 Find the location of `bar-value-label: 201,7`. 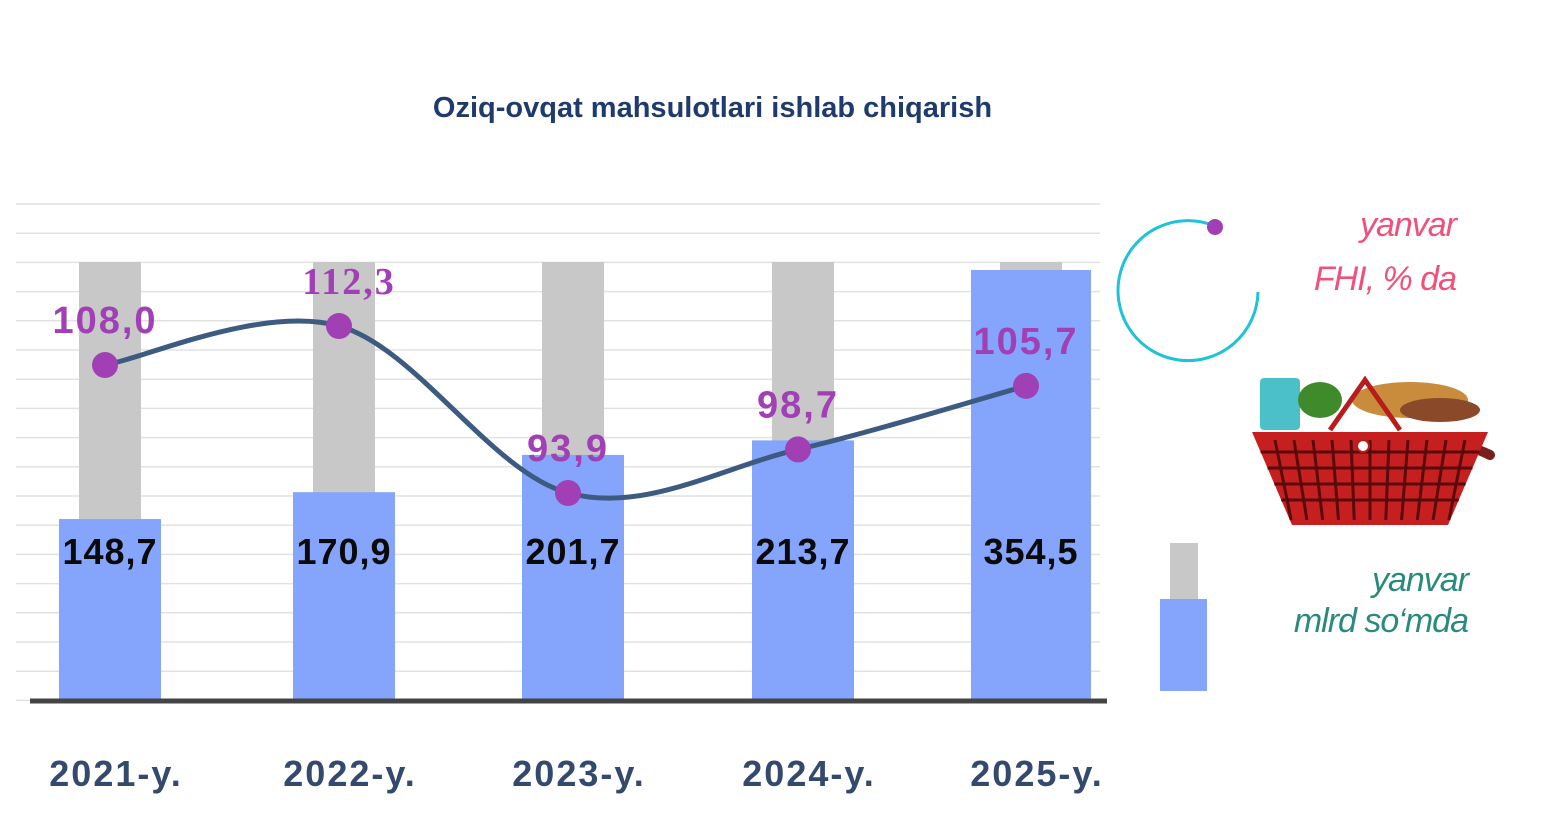

bar-value-label: 201,7 is located at coordinates (572, 551).